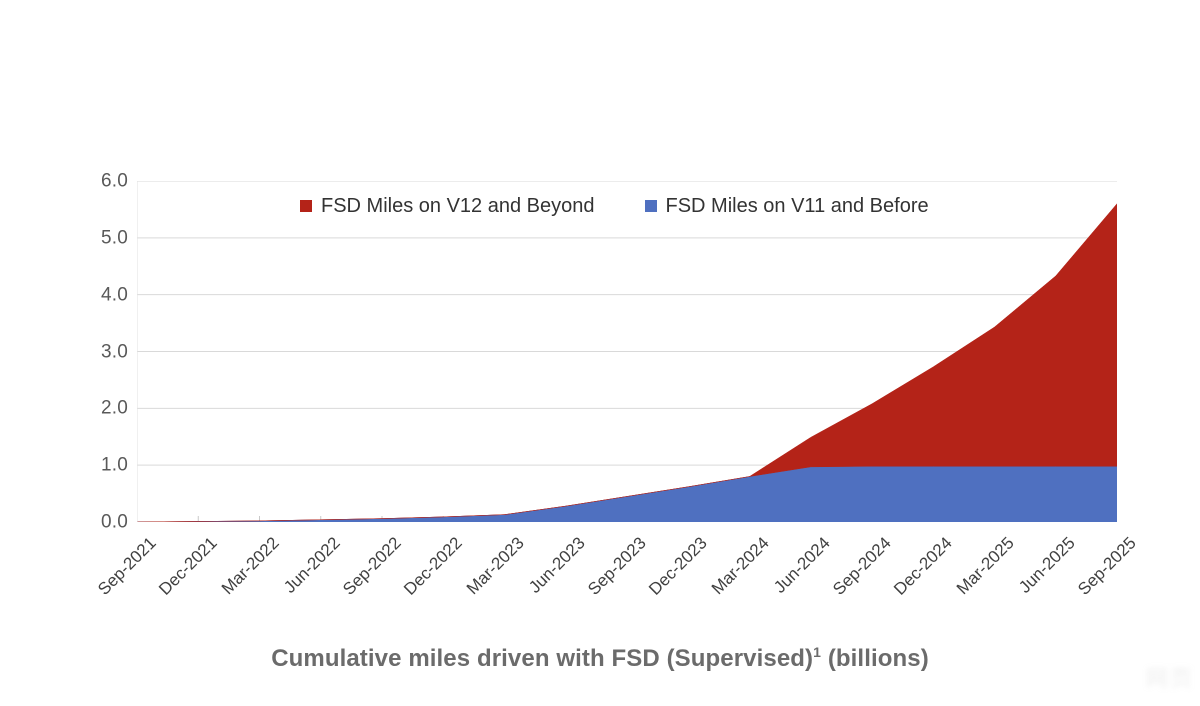  Describe the element at coordinates (114, 522) in the screenshot. I see `y-tick-label: 0.0` at that location.